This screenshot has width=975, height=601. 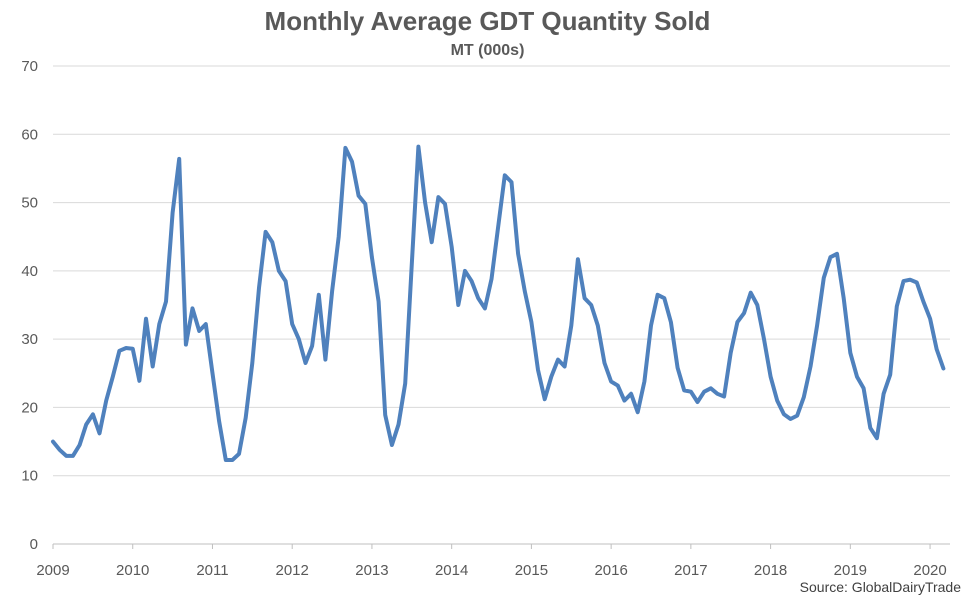 I want to click on x-tick-label: 2013, so click(x=371, y=570).